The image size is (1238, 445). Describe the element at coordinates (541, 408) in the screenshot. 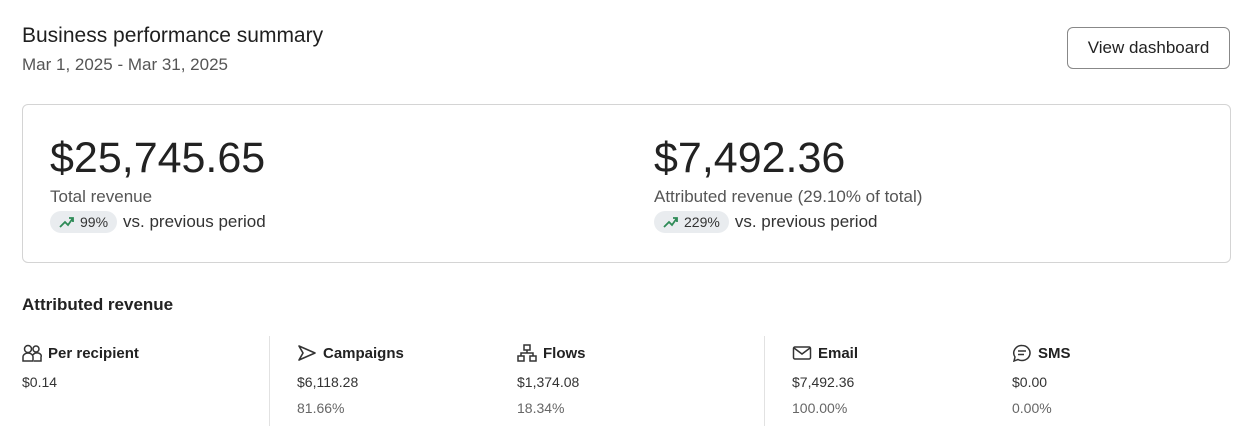

I see `stat-percent: 18.34%` at that location.